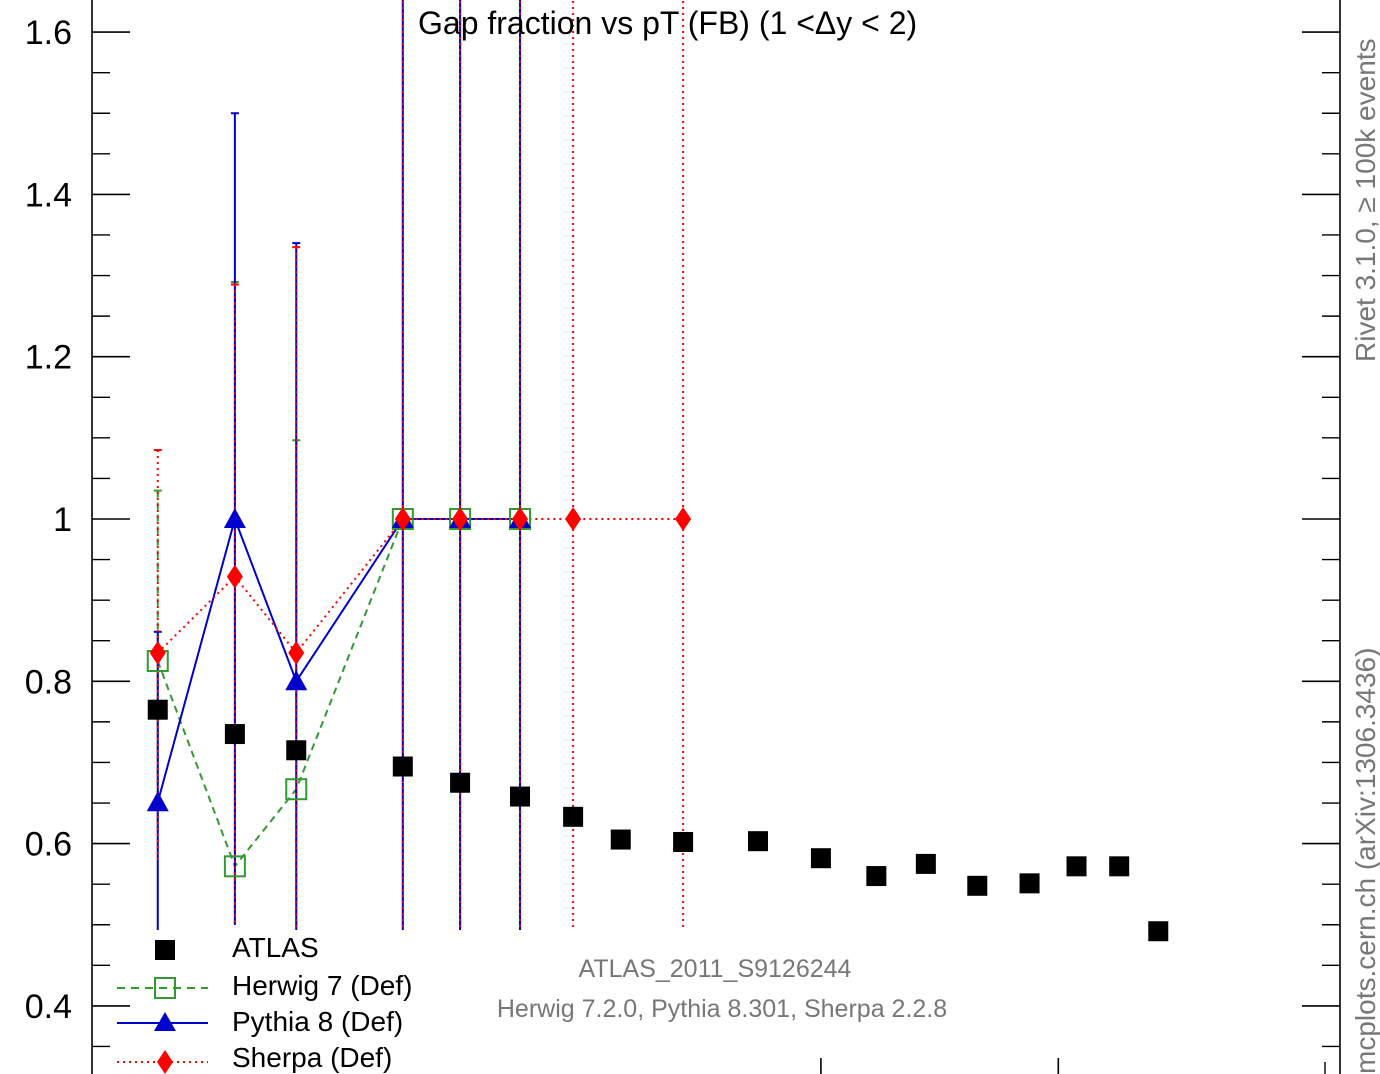 Image resolution: width=1380 pixels, height=1074 pixels. I want to click on x-axis-ticks, so click(1073, 1066).